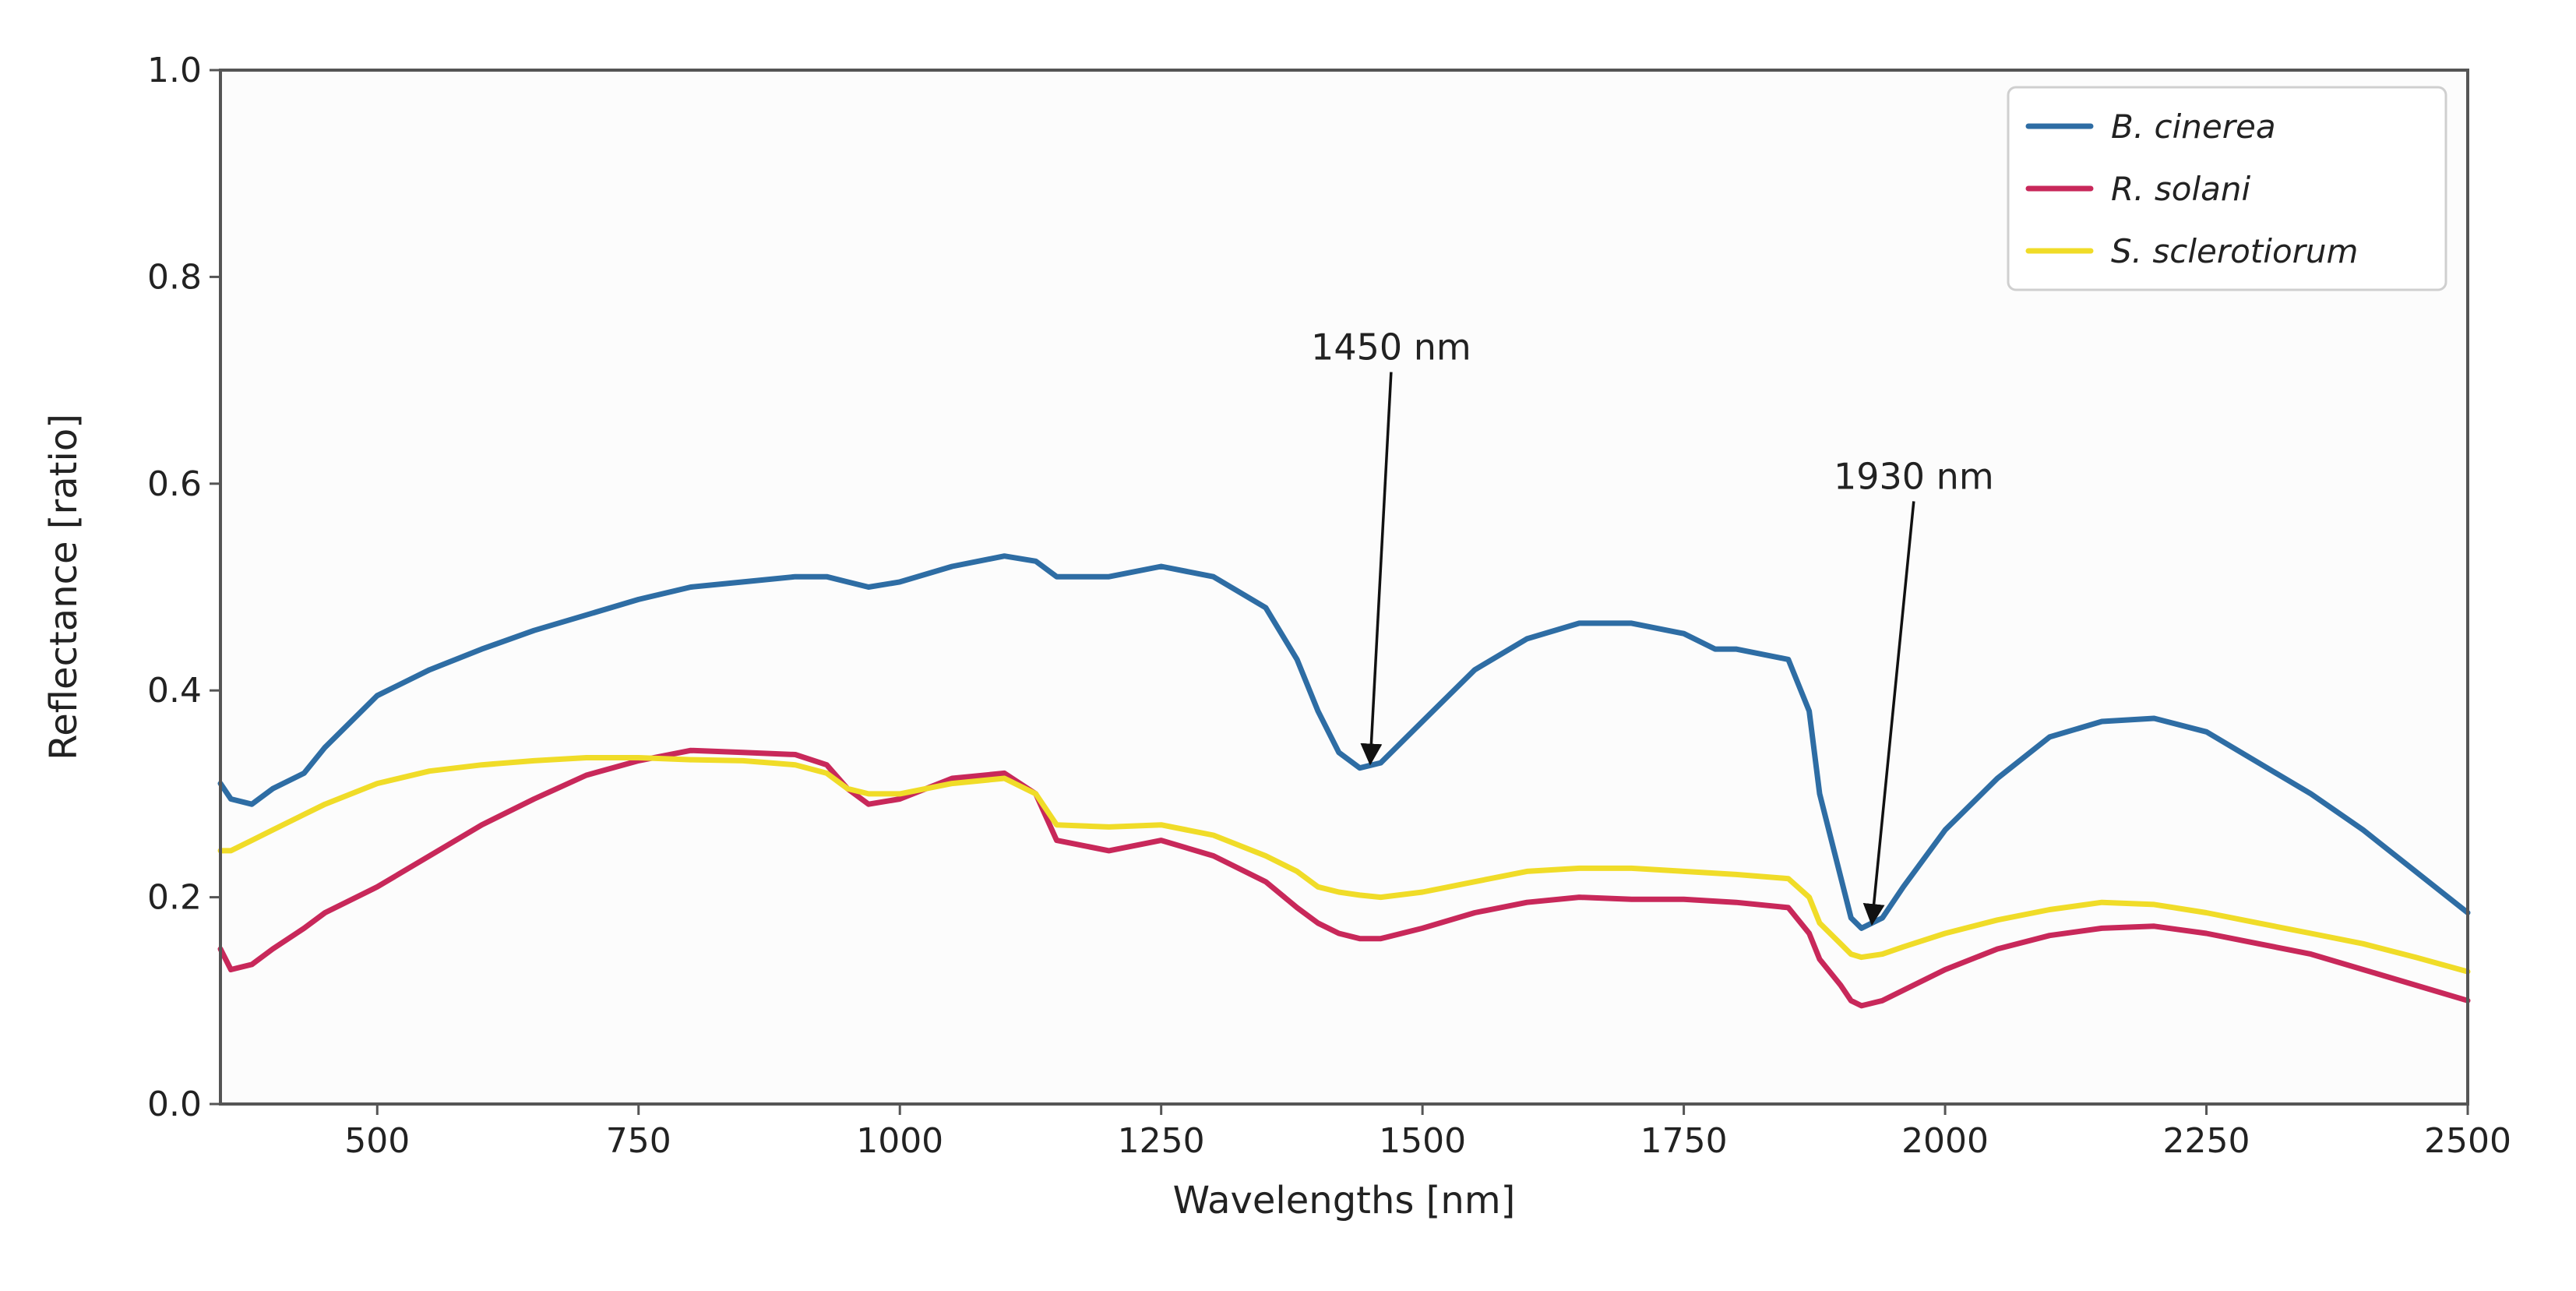 This screenshot has height=1291, width=2576. Describe the element at coordinates (899, 1141) in the screenshot. I see `x-tick-label-2: 1000` at that location.